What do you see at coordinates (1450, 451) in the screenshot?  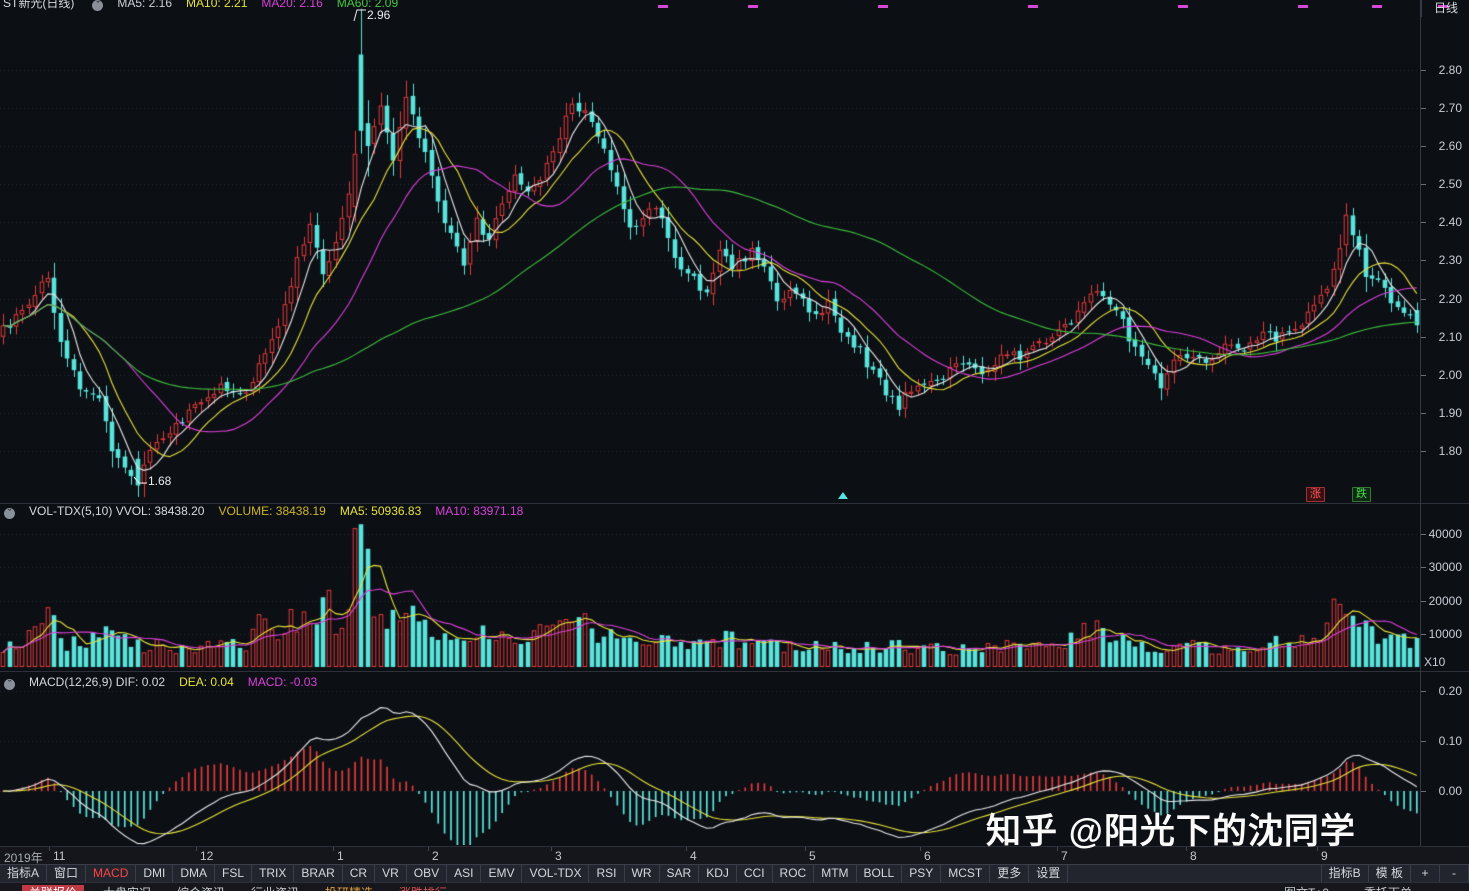 I see `axis-value-label: 1.80` at bounding box center [1450, 451].